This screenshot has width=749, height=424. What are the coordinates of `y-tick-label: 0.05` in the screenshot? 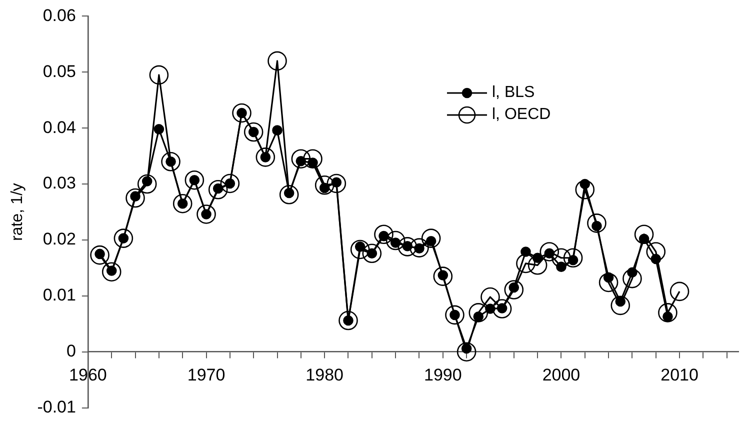 It's located at (59, 71).